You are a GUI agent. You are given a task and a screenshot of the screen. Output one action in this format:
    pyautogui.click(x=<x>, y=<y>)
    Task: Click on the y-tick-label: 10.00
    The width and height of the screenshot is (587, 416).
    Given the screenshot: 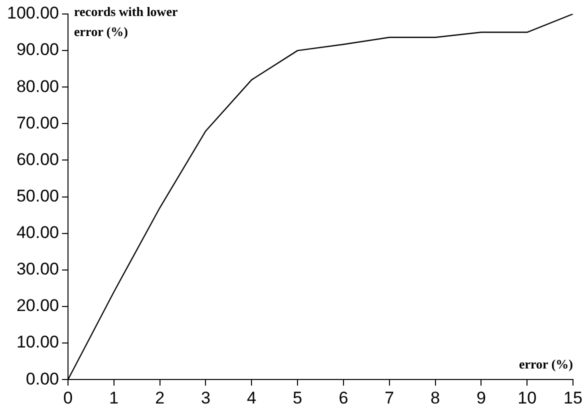 What is the action you would take?
    pyautogui.click(x=37, y=342)
    